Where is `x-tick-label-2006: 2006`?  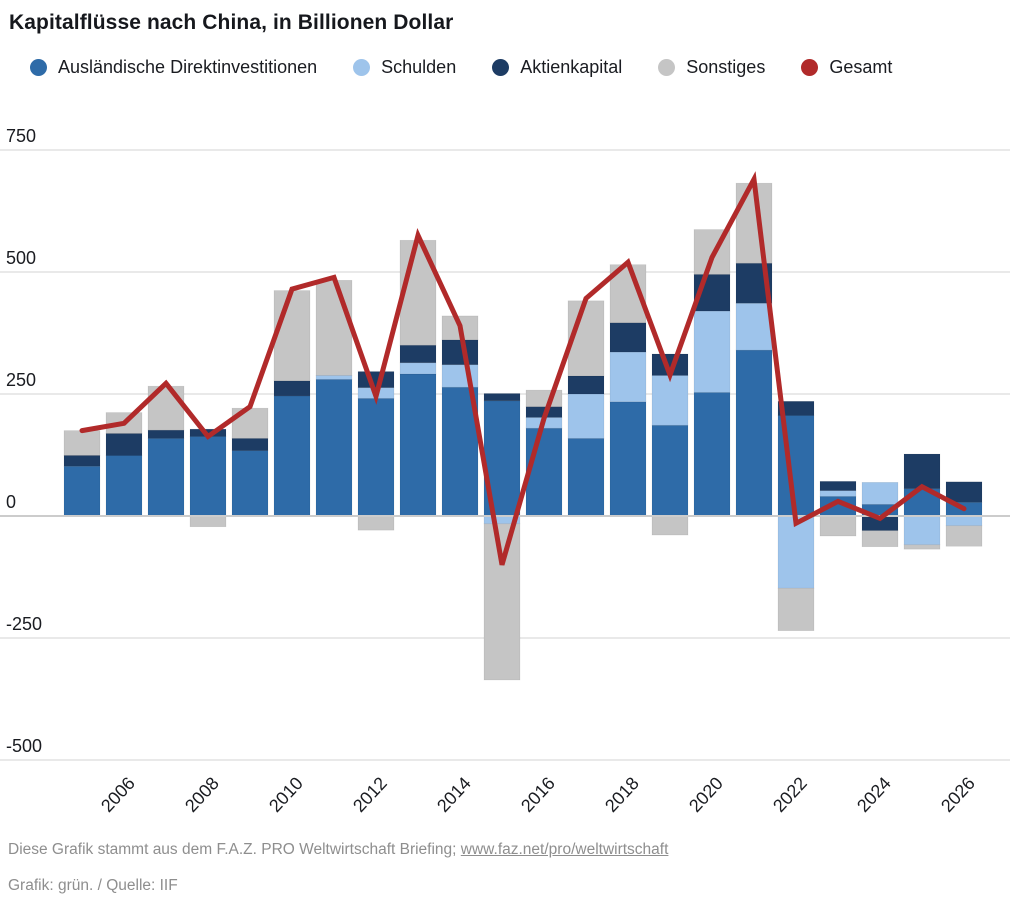 x-tick-label-2006: 2006 is located at coordinates (118, 794).